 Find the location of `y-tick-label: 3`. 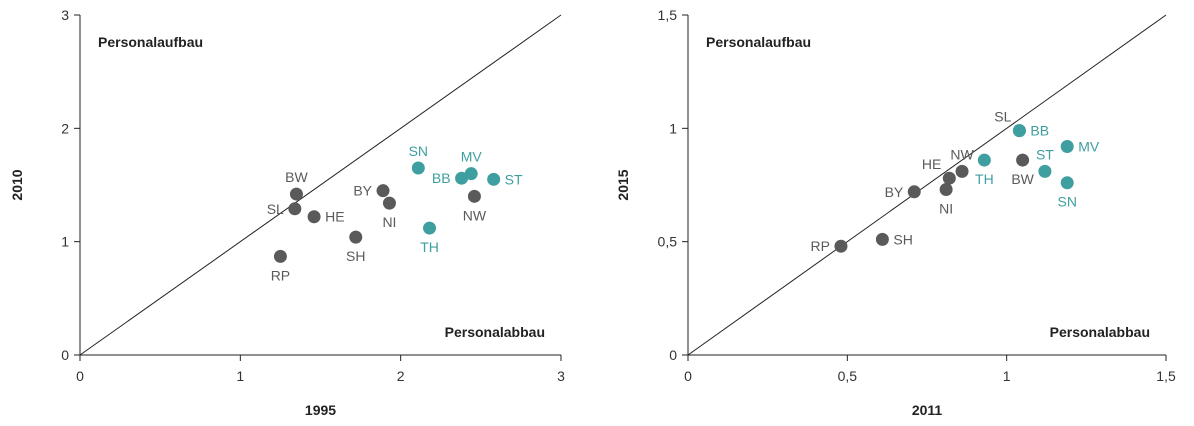

y-tick-label: 3 is located at coordinates (65, 15).